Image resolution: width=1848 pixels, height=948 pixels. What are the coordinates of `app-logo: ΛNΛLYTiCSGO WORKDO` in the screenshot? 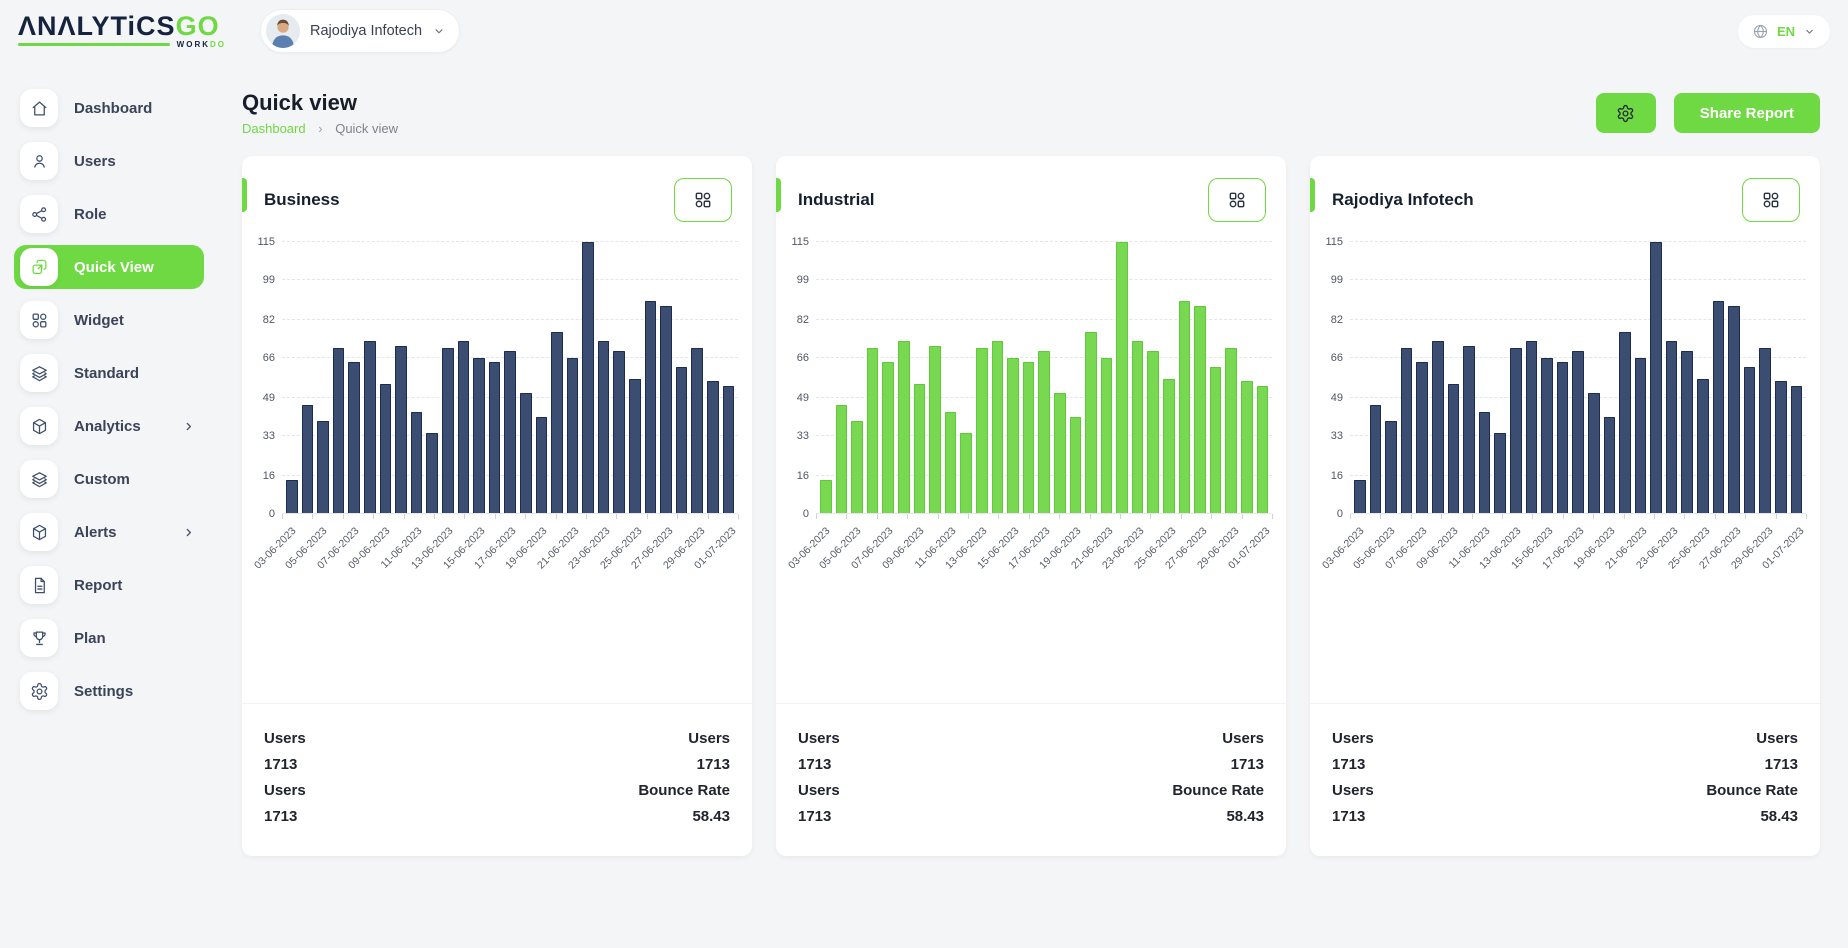 It's located at (131, 31).